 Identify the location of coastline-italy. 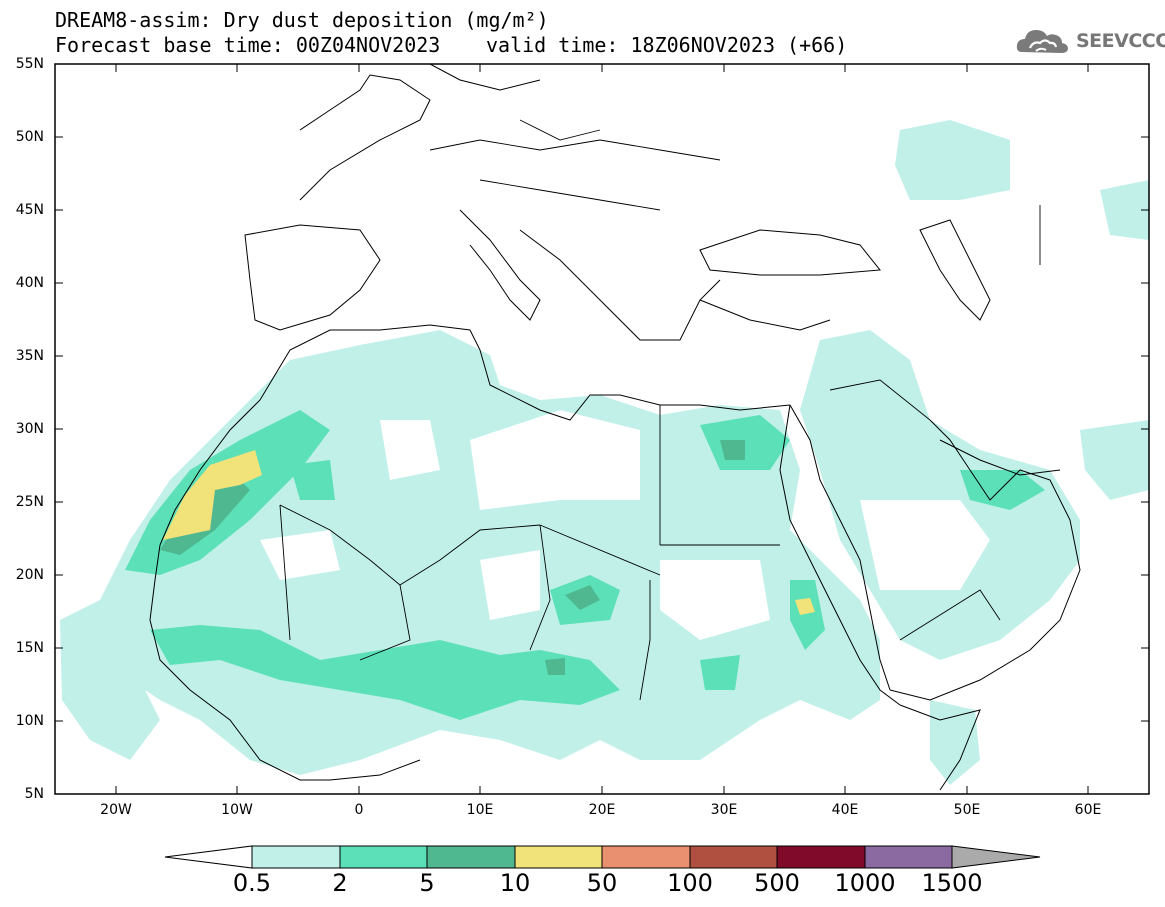
(500, 265).